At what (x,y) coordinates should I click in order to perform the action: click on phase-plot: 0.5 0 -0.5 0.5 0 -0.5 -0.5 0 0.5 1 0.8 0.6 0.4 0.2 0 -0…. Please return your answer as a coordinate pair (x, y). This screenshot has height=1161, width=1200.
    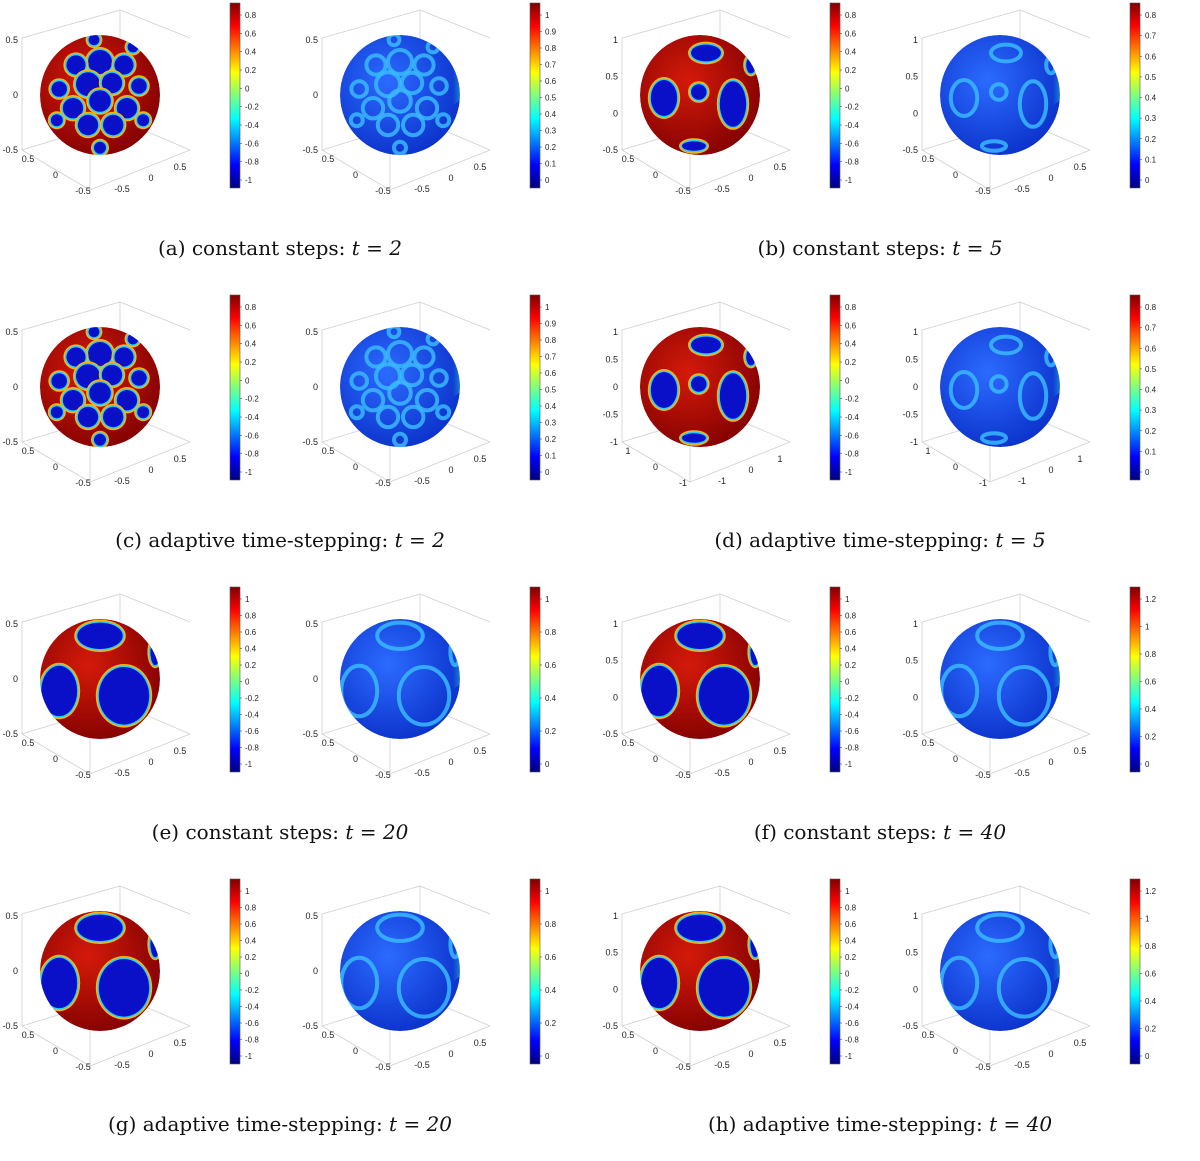
    Looking at the image, I should click on (130, 975).